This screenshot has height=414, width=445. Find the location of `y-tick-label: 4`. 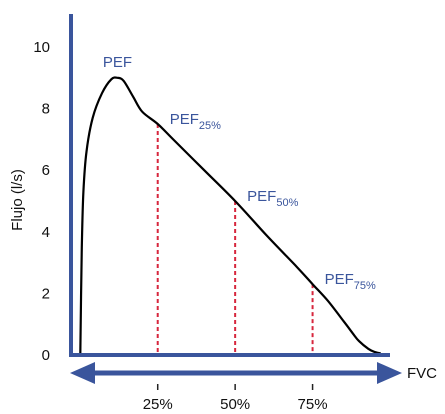

y-tick-label: 4 is located at coordinates (46, 232).